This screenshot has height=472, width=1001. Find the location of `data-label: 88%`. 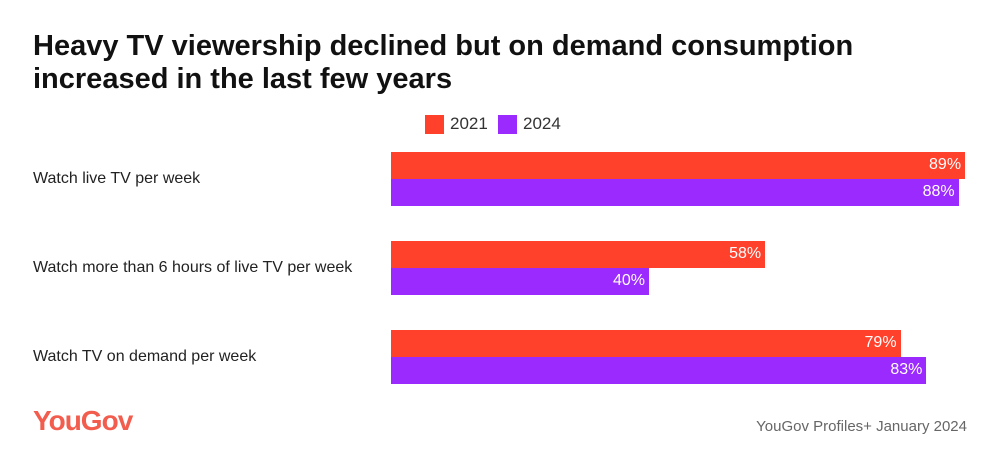

data-label: 88% is located at coordinates (938, 191).